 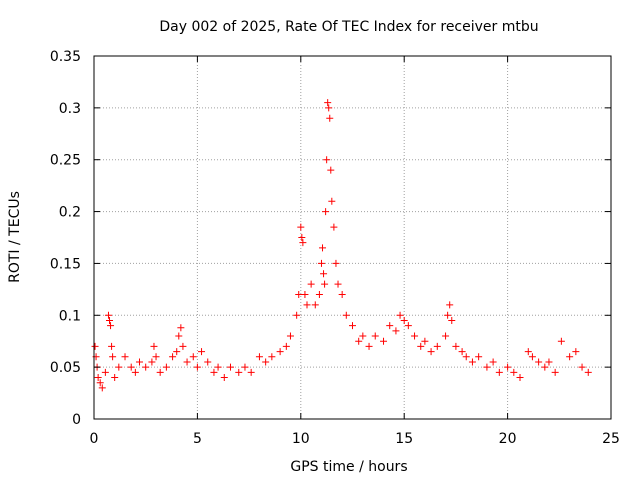 What do you see at coordinates (70, 316) in the screenshot?
I see `y-tick-label: 0.1` at bounding box center [70, 316].